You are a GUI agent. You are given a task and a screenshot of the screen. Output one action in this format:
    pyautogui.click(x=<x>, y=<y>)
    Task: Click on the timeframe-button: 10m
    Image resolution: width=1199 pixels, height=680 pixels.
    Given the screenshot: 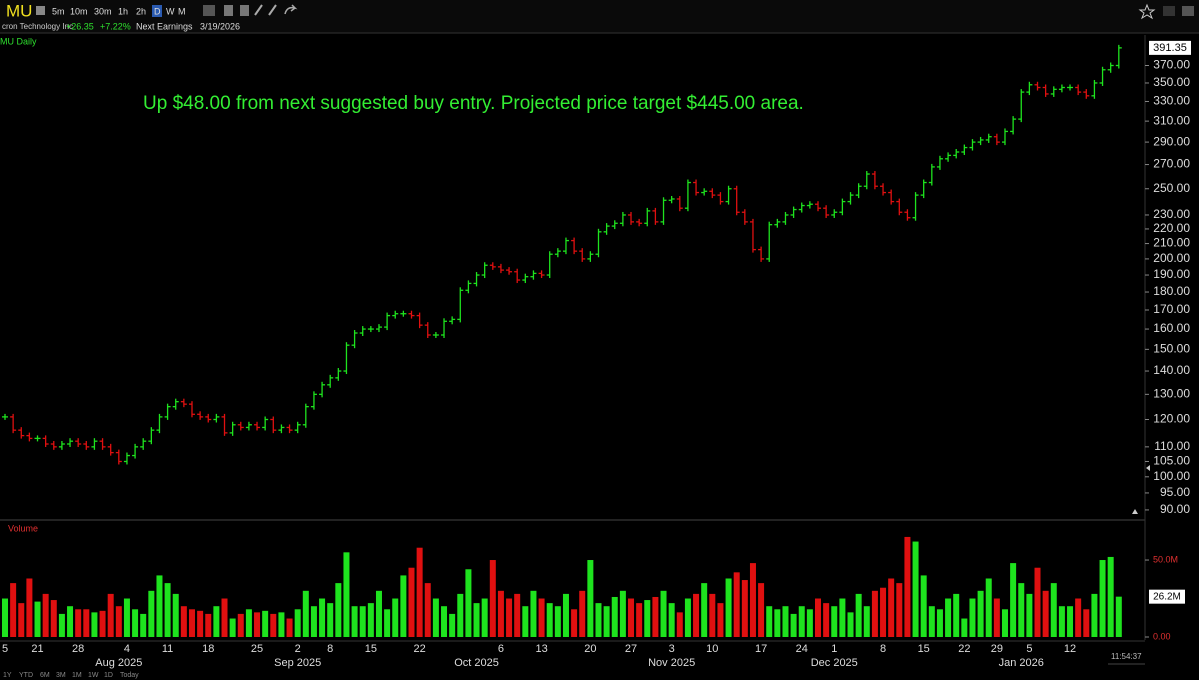 What is the action you would take?
    pyautogui.click(x=79, y=11)
    